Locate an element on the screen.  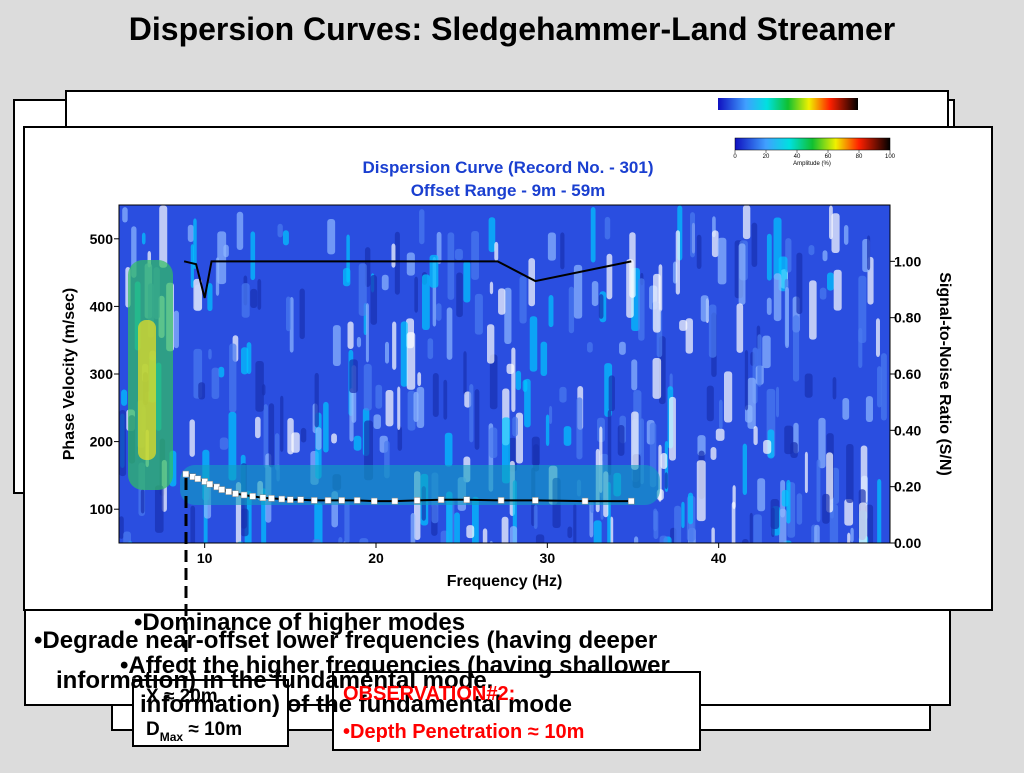
x-axis-label: Frequency (Hz) is located at coordinates (505, 581).